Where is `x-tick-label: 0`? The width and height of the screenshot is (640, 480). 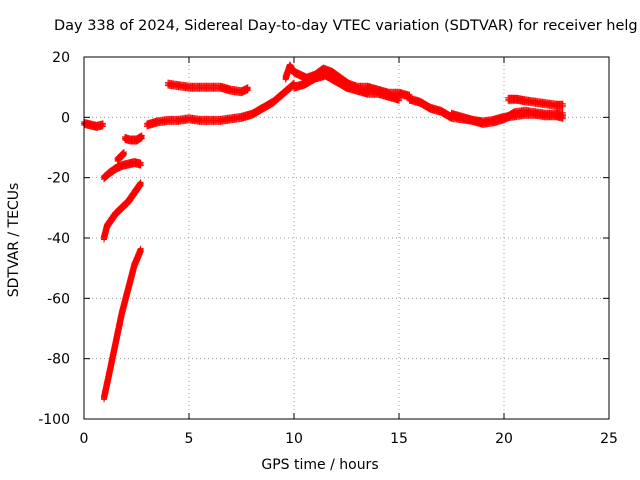
x-tick-label: 0 is located at coordinates (84, 439).